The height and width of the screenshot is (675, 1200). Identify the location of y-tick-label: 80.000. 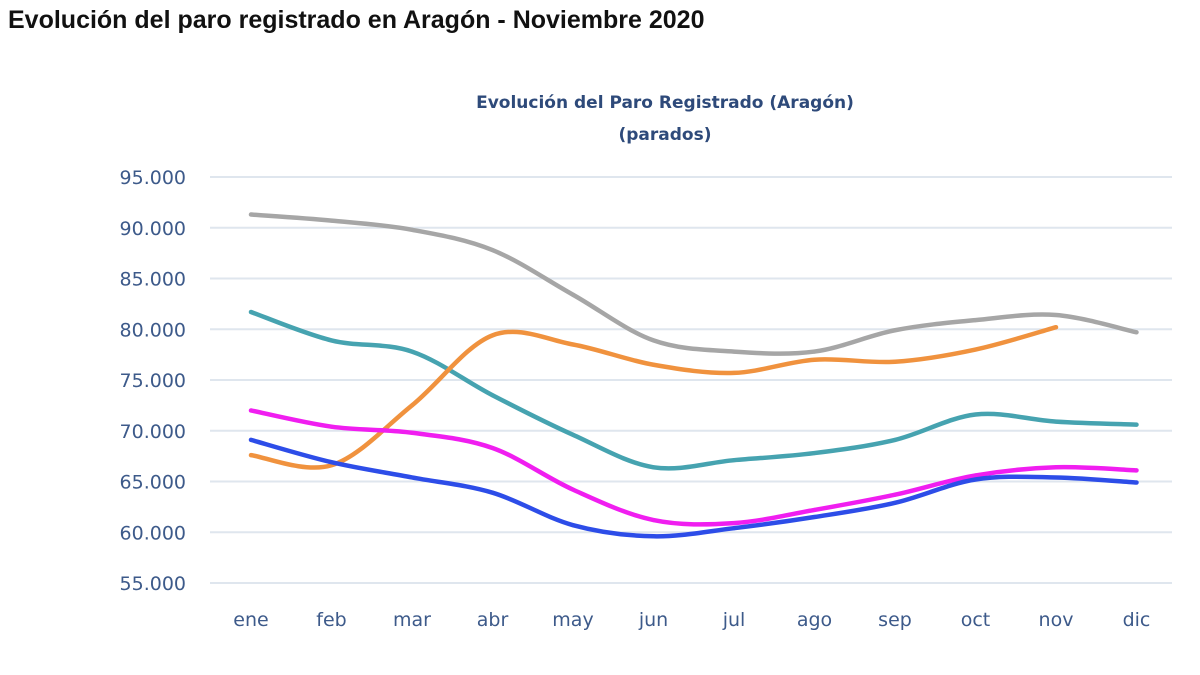
(153, 330).